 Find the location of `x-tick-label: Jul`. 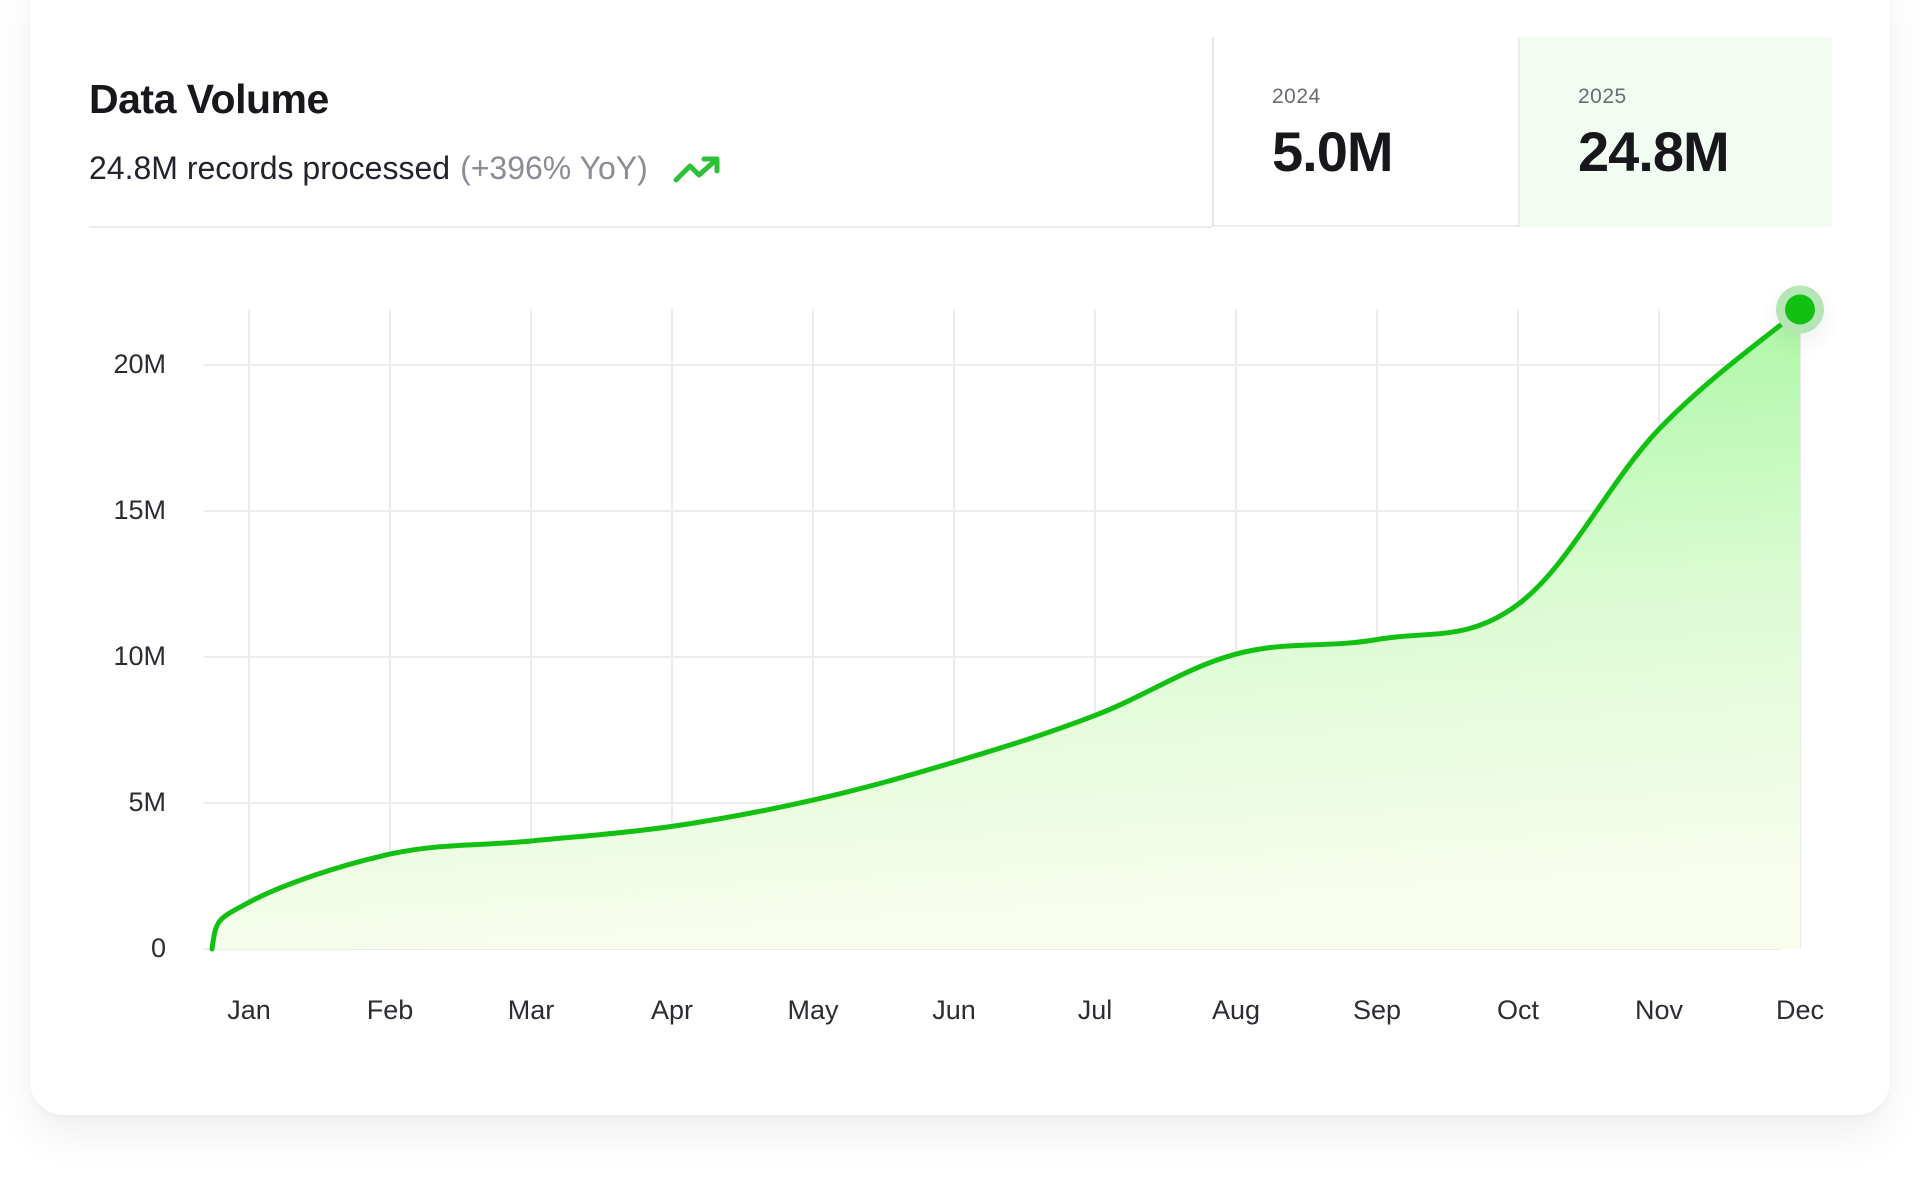

x-tick-label: Jul is located at coordinates (1095, 1010).